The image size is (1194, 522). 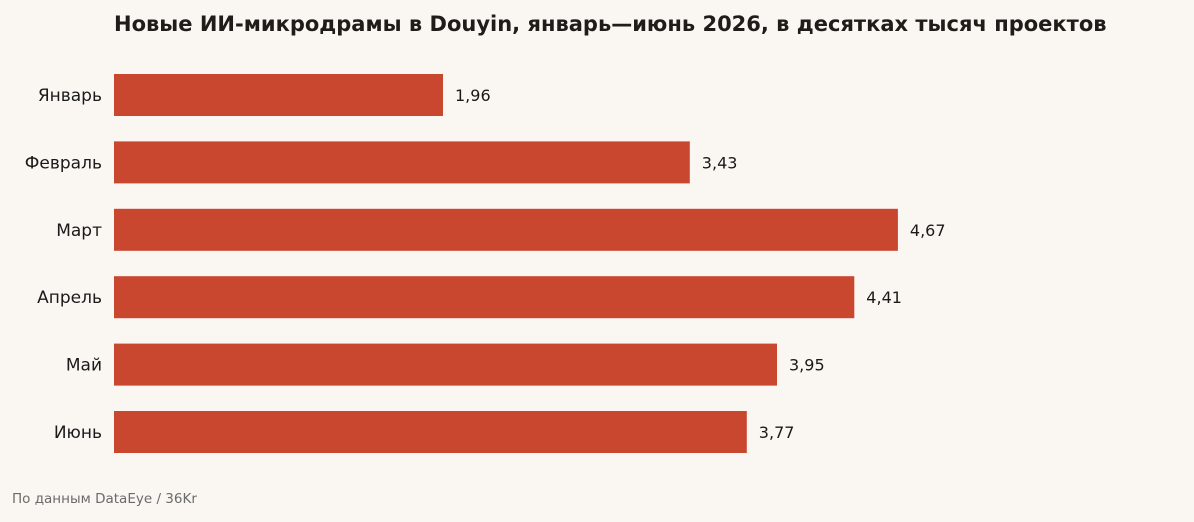 I want to click on category-label-1: Январь, so click(x=70, y=96).